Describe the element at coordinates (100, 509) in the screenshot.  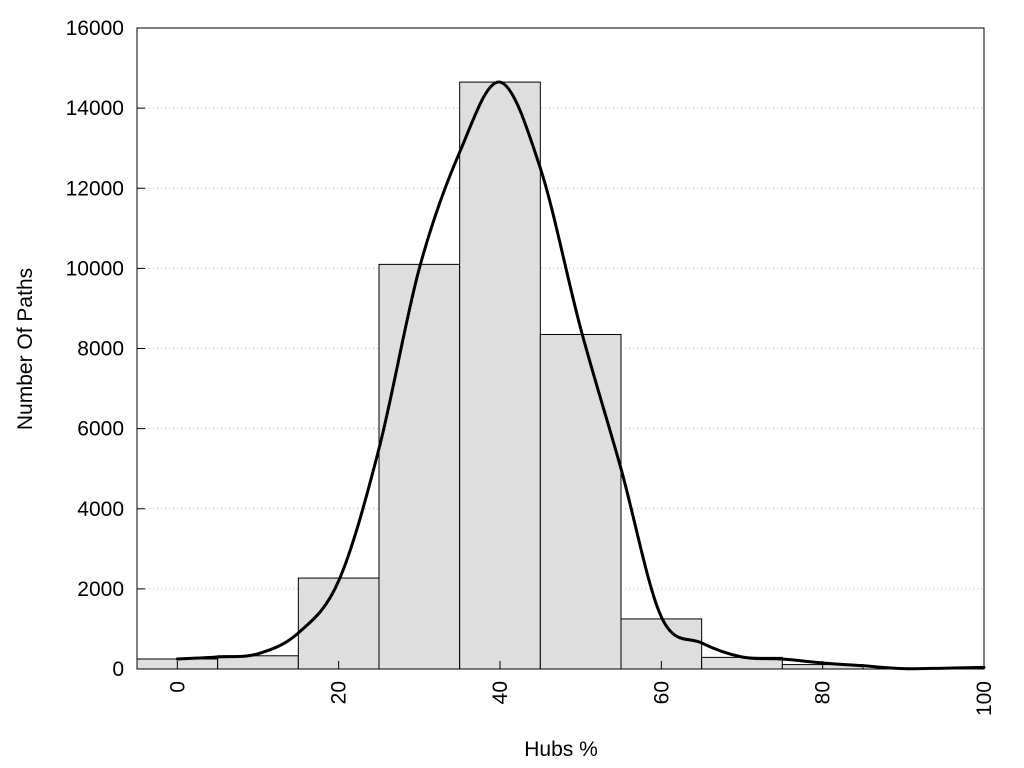
I see `y-tick-label-2: 4000` at that location.